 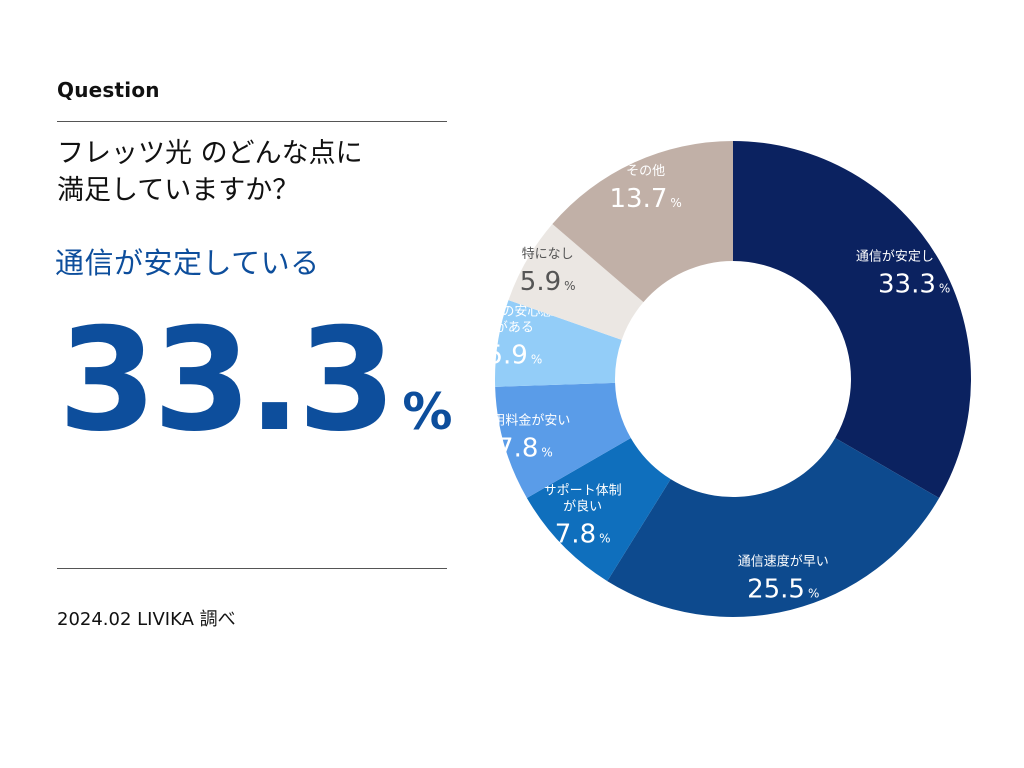 I want to click on question-label: Question, so click(x=108, y=90).